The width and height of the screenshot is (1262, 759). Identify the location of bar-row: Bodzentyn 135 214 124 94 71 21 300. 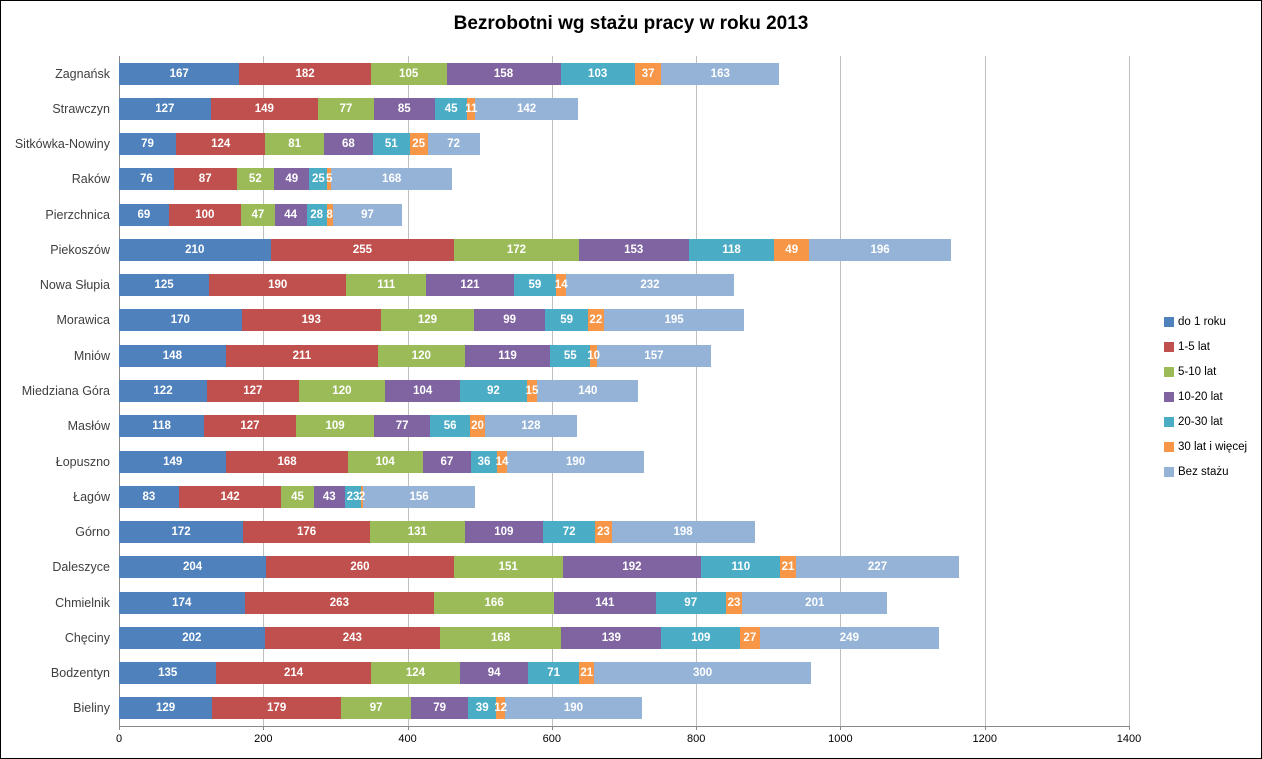
(590, 673).